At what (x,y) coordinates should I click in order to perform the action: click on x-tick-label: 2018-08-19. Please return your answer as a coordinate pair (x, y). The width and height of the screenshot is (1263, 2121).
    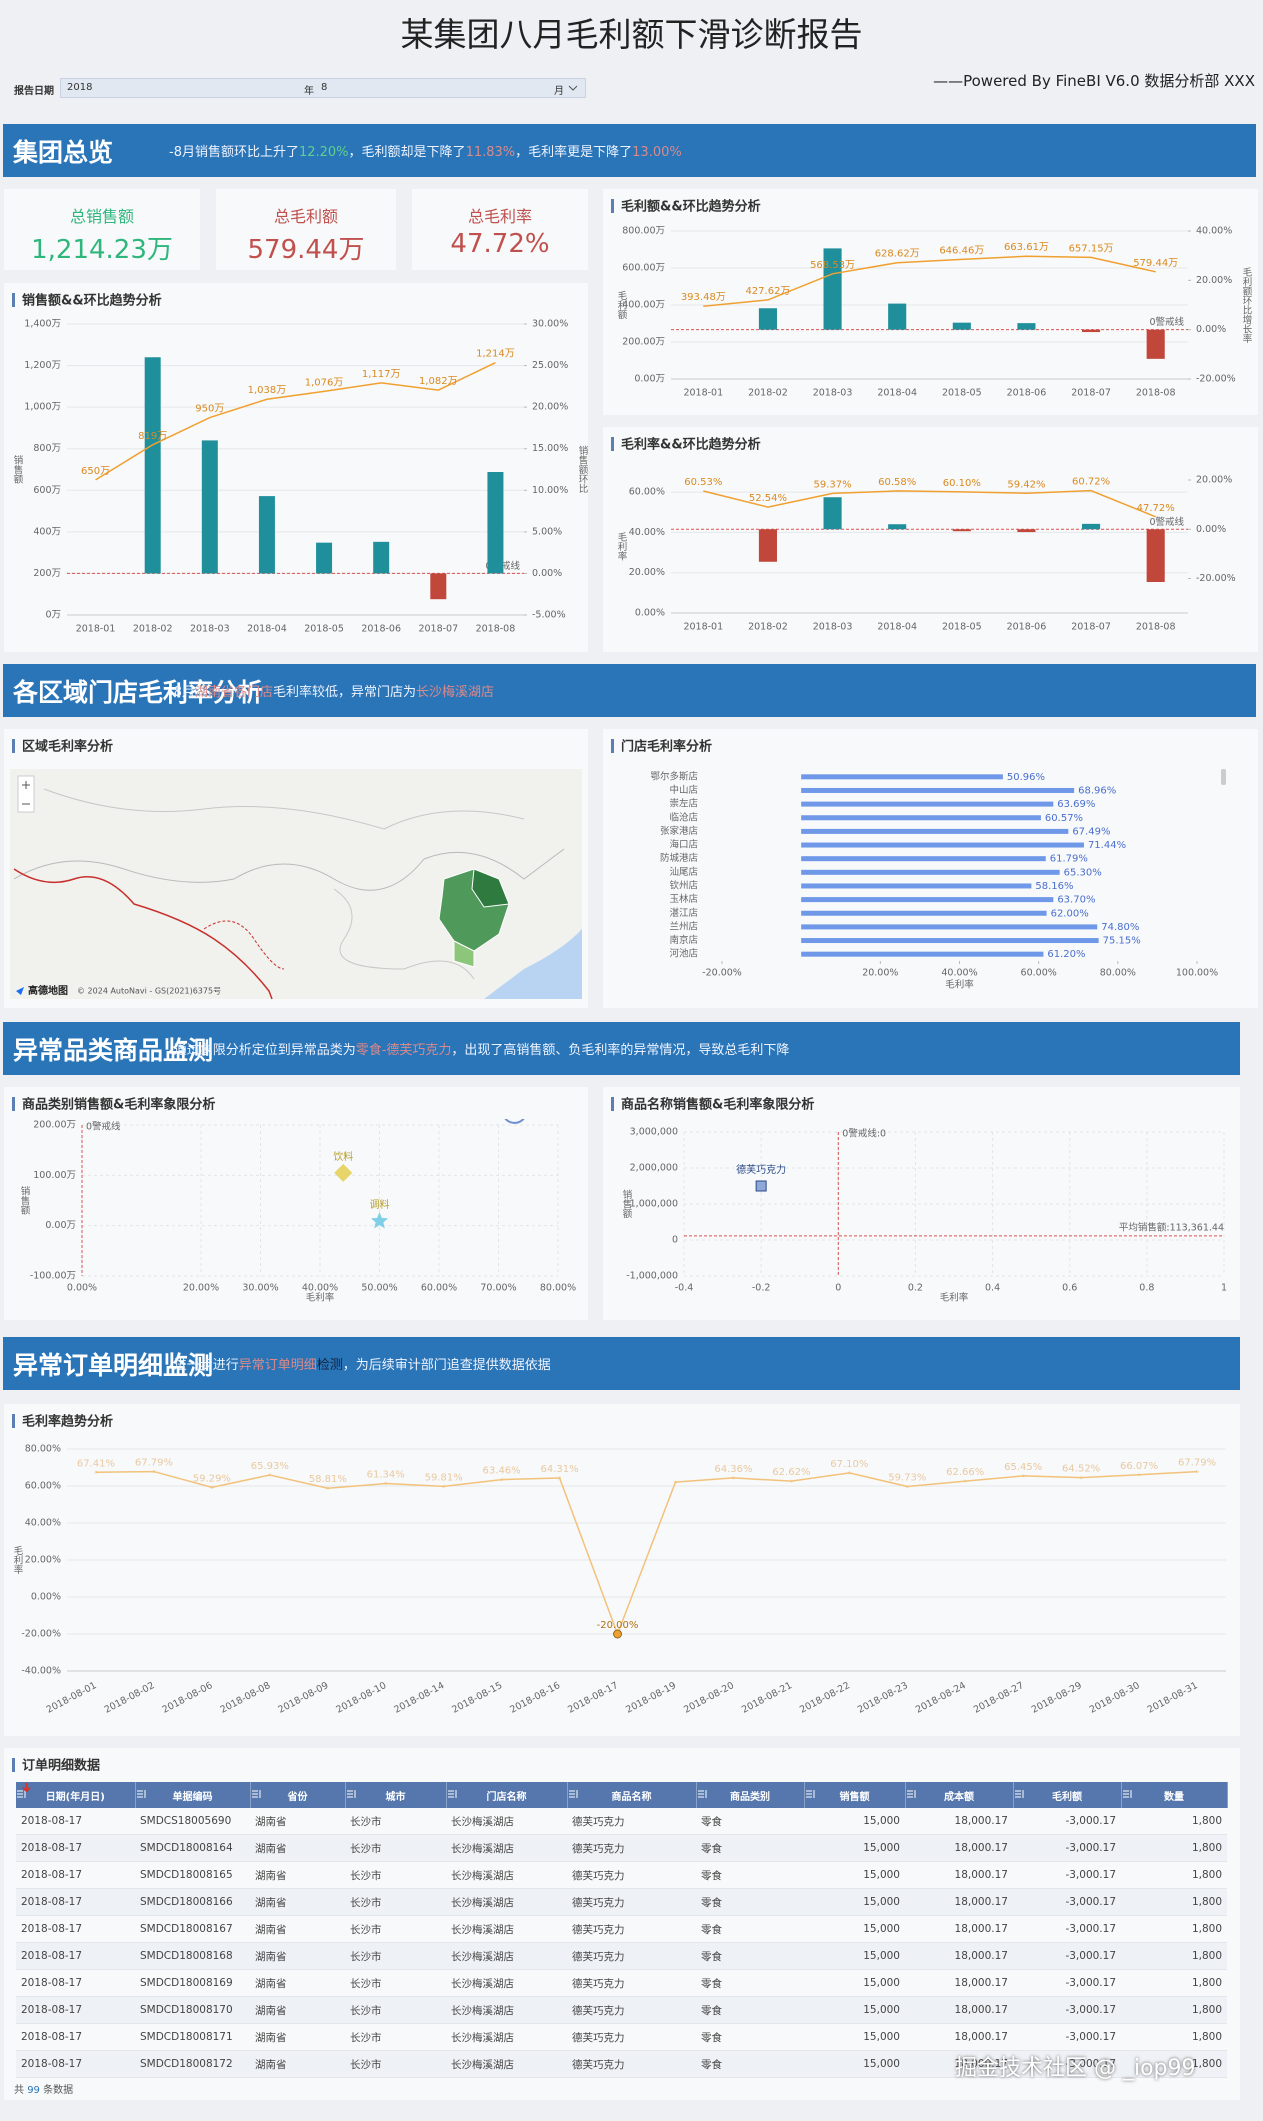
    Looking at the image, I should click on (651, 1698).